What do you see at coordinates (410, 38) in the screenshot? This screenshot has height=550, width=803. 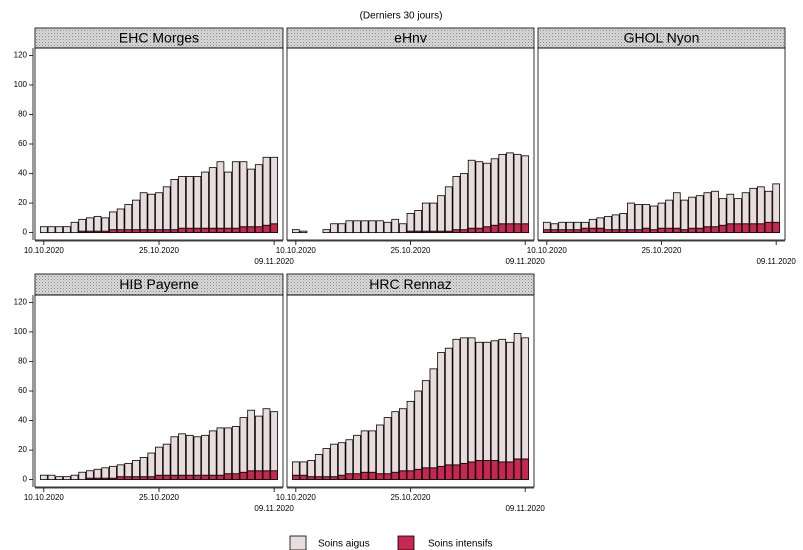 I see `strip-title: eHnv` at bounding box center [410, 38].